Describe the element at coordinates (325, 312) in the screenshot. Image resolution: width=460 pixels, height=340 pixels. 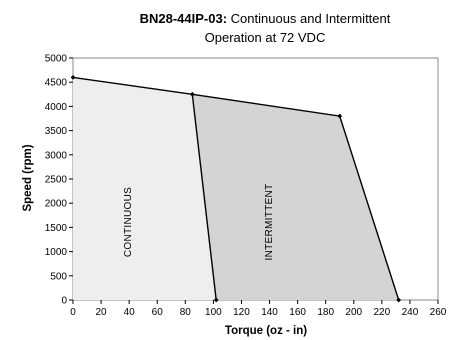
I see `x-tick-label: 180` at that location.